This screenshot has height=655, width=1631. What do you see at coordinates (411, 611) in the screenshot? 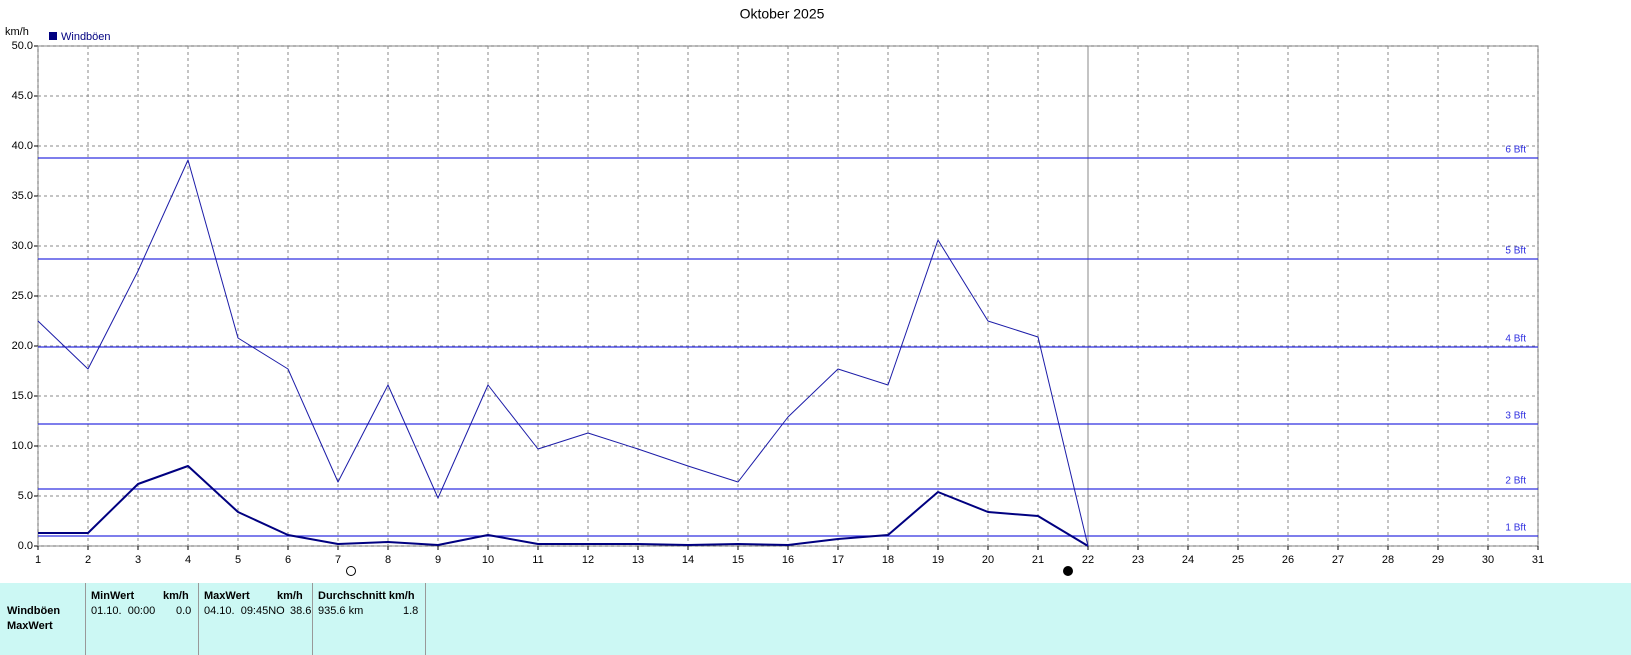
I see `cell: 1.8` at bounding box center [411, 611].